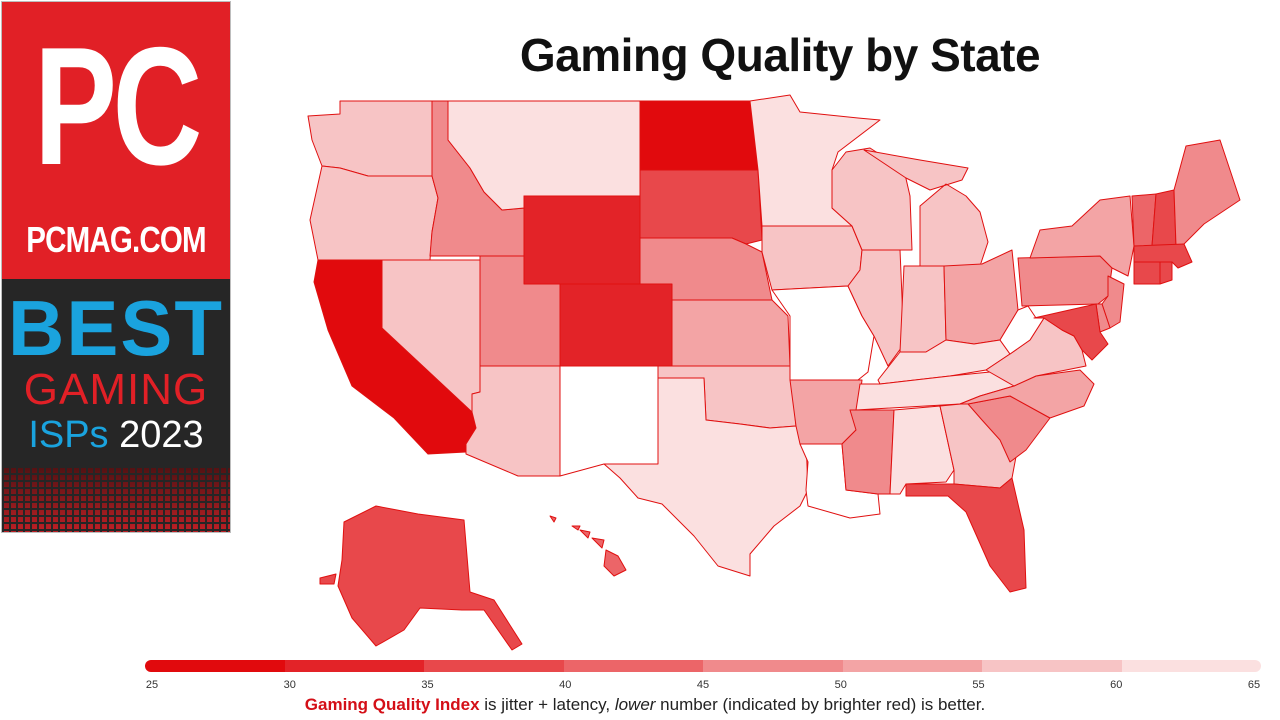  I want to click on legend-tick-label: 55, so click(978, 685).